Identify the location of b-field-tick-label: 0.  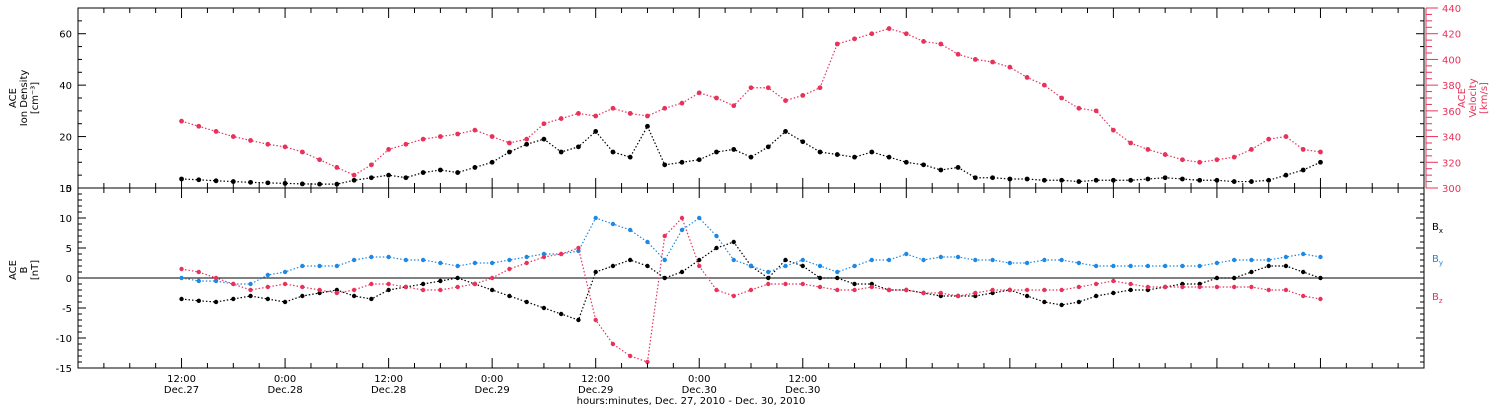
(69, 279).